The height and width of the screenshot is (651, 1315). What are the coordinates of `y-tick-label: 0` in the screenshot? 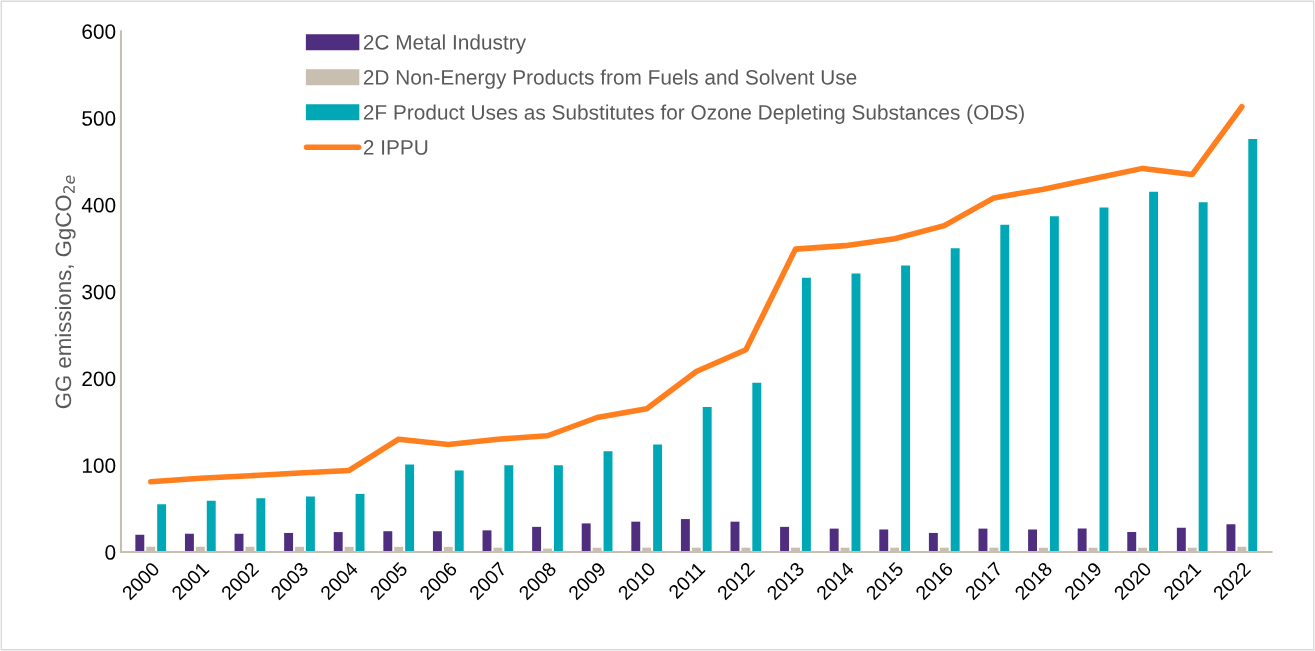 It's located at (110, 552).